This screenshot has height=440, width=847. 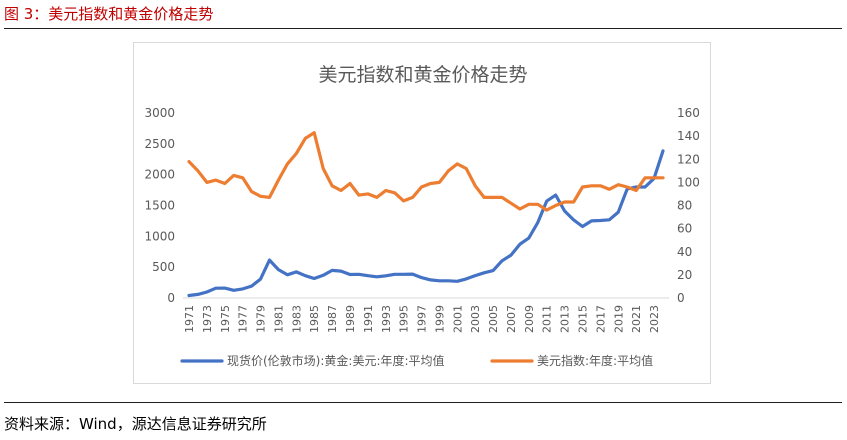 I want to click on y-left-tick-label: 0, so click(x=171, y=298).